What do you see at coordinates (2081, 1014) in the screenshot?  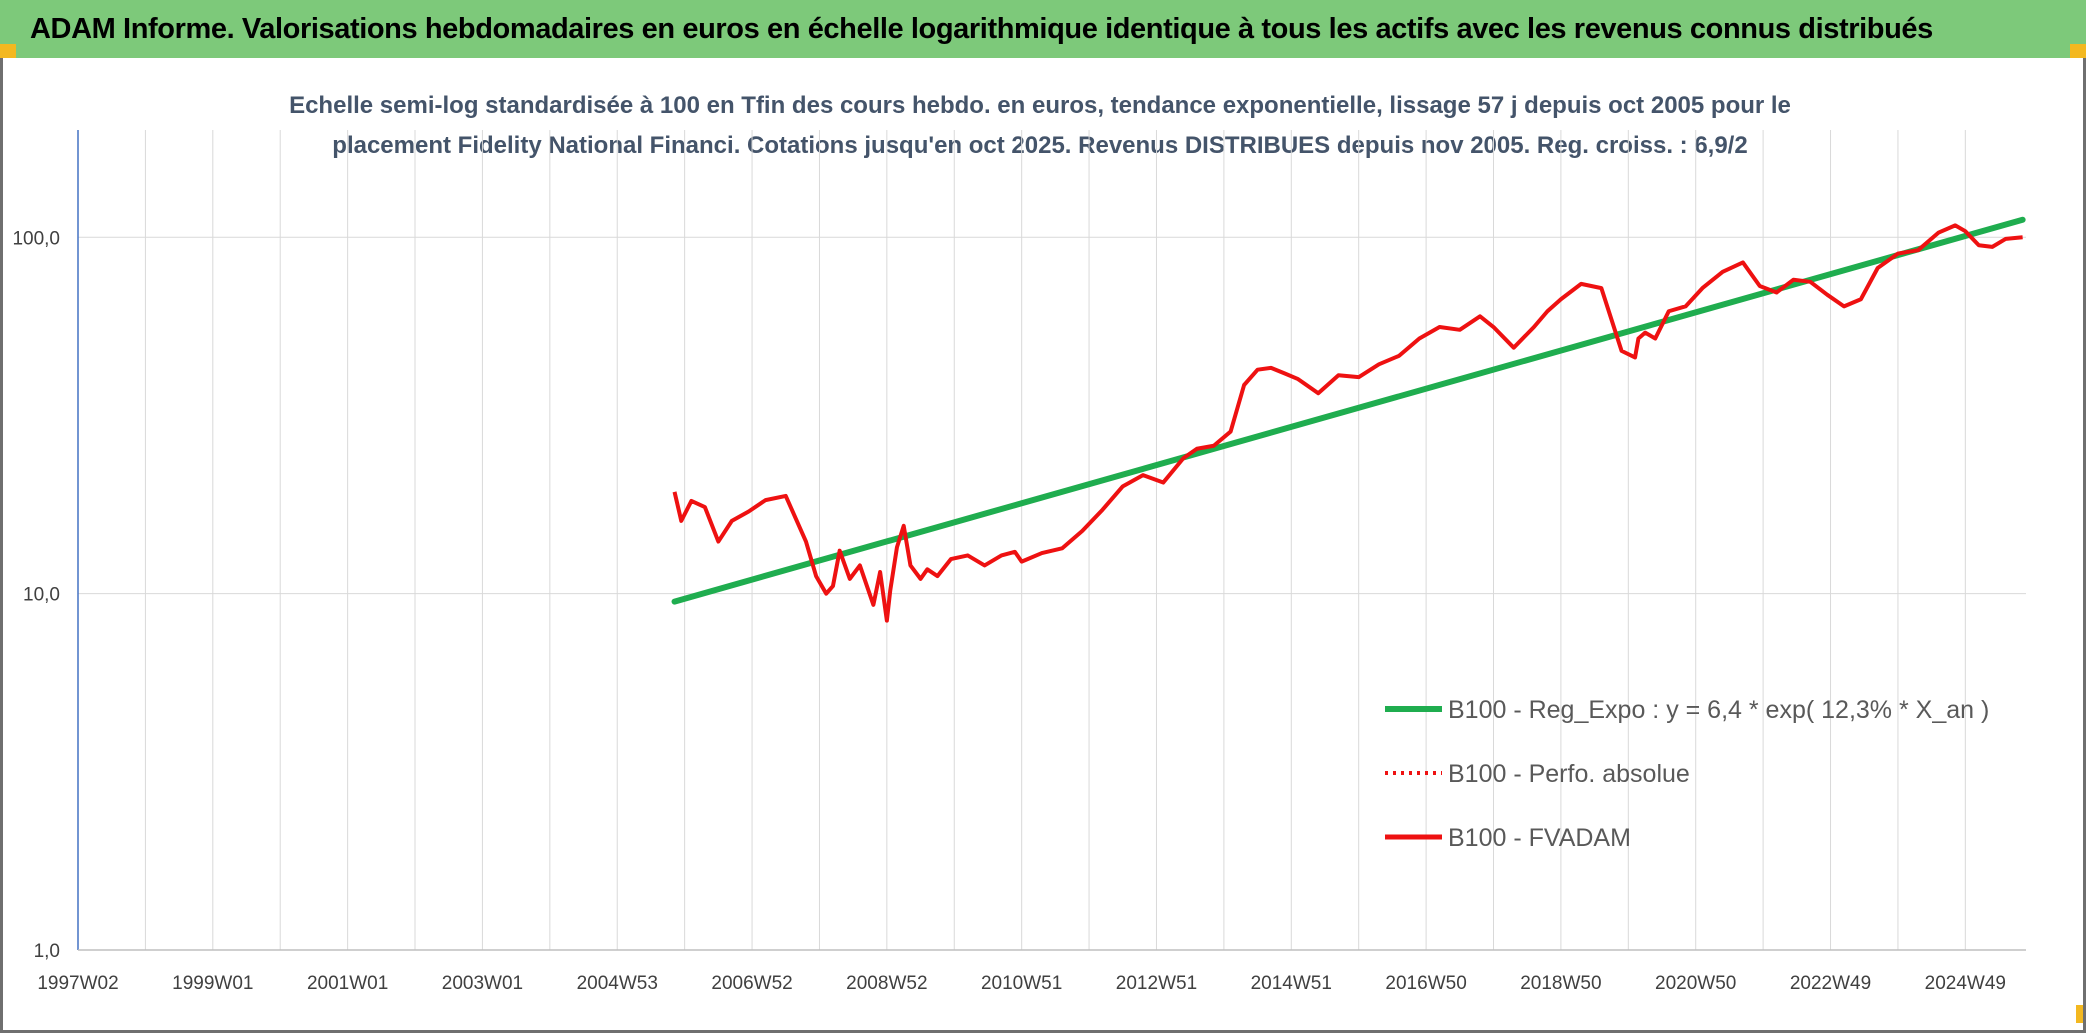 I see `corner-accent-bottom-right` at bounding box center [2081, 1014].